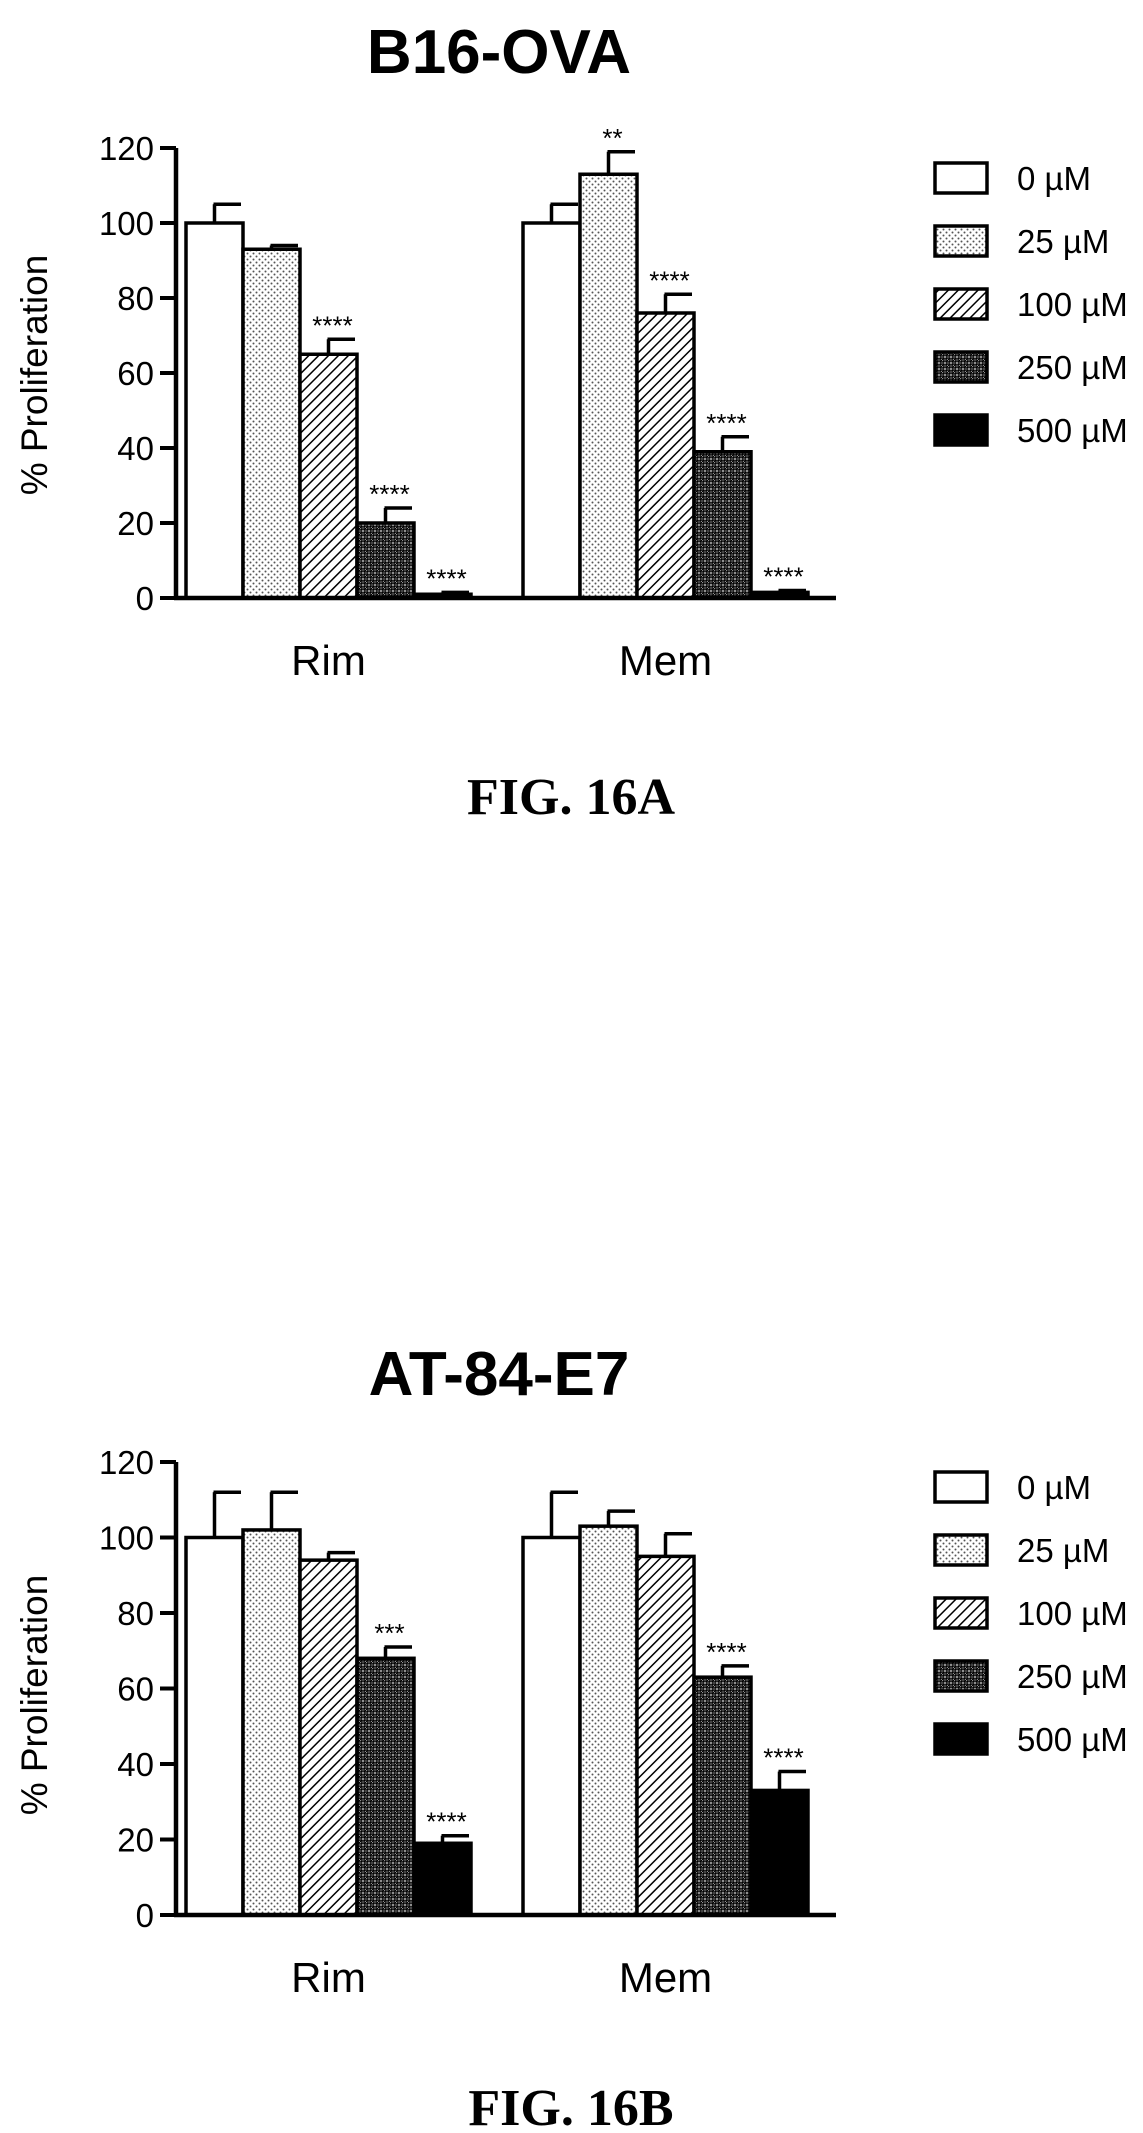 The height and width of the screenshot is (2133, 1143). What do you see at coordinates (497, 361) in the screenshot?
I see `bars: **************************` at bounding box center [497, 361].